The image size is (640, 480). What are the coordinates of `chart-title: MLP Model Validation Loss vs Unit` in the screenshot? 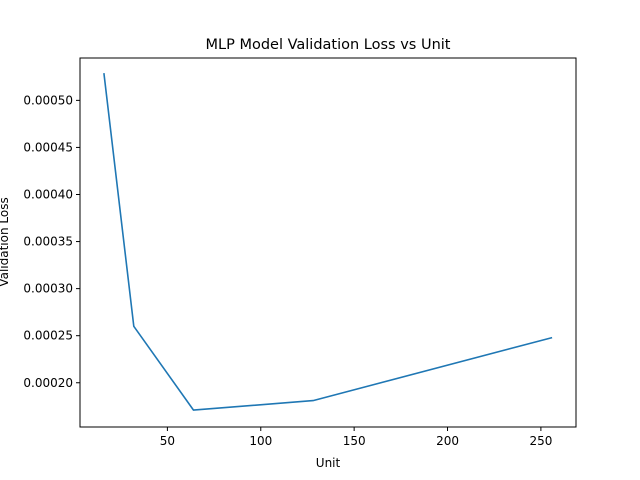 It's located at (328, 45).